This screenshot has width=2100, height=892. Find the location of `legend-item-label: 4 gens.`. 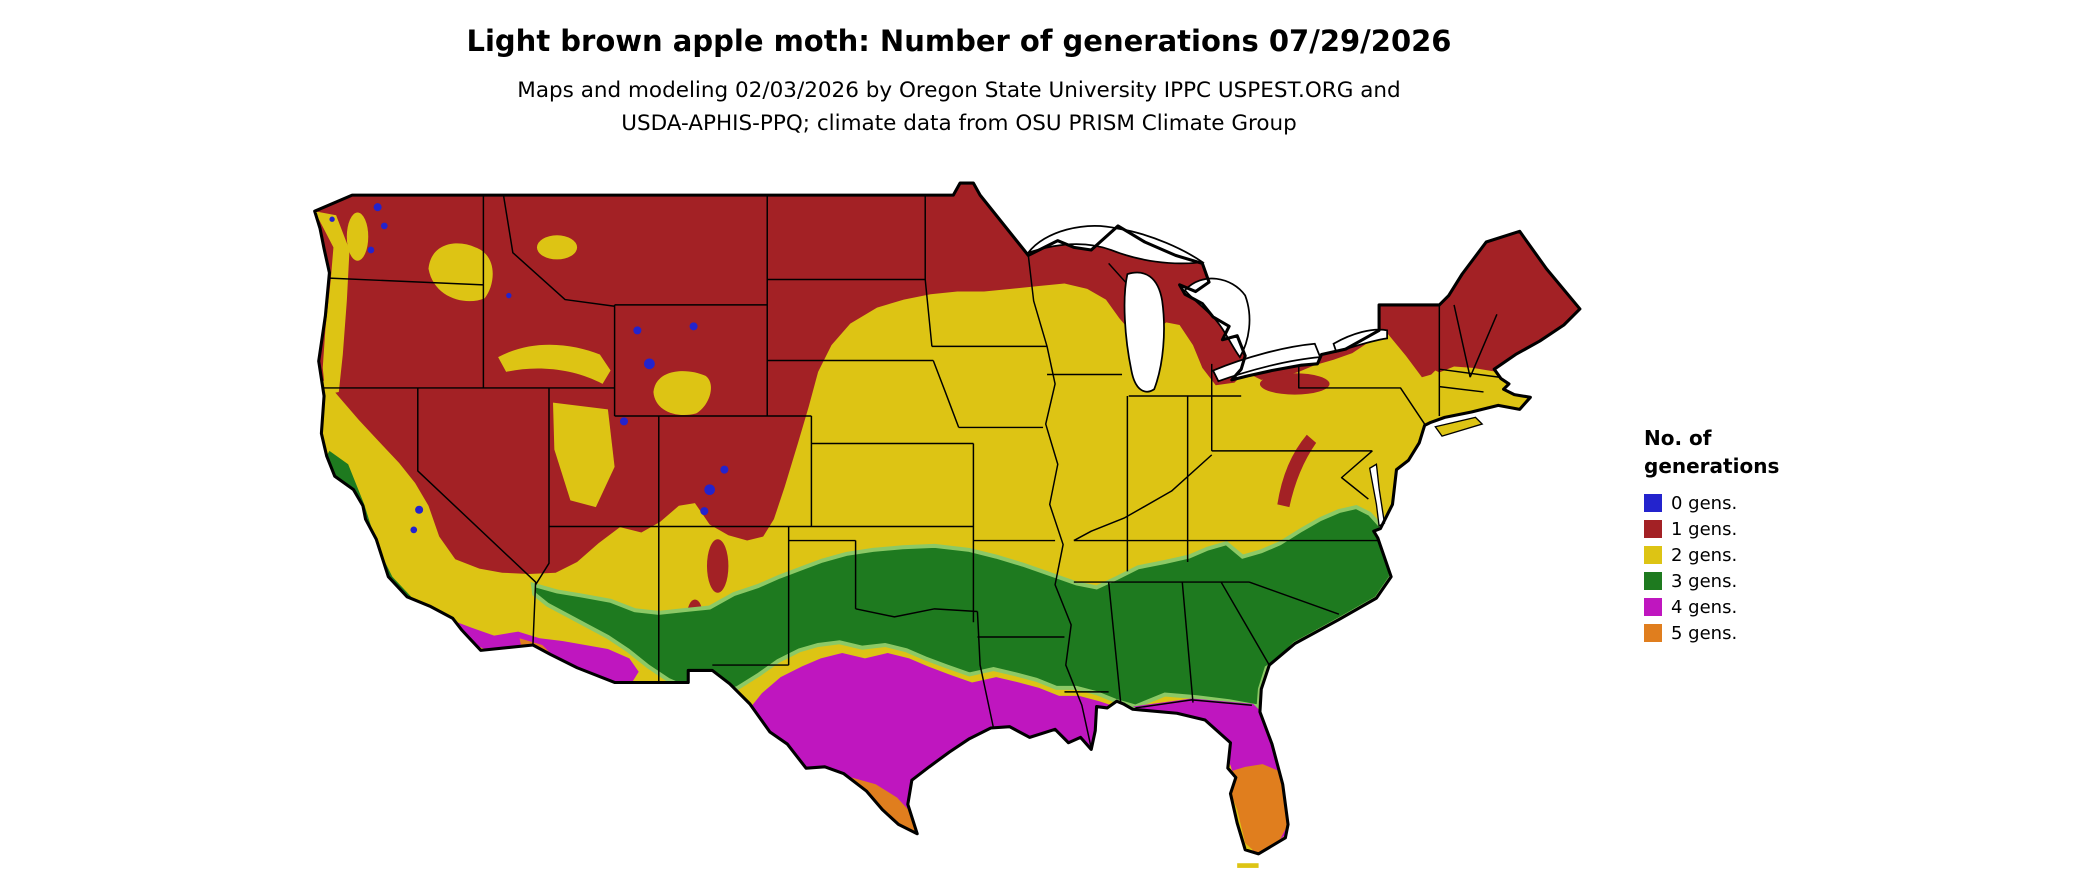

legend-item-label: 4 gens. is located at coordinates (1704, 607).